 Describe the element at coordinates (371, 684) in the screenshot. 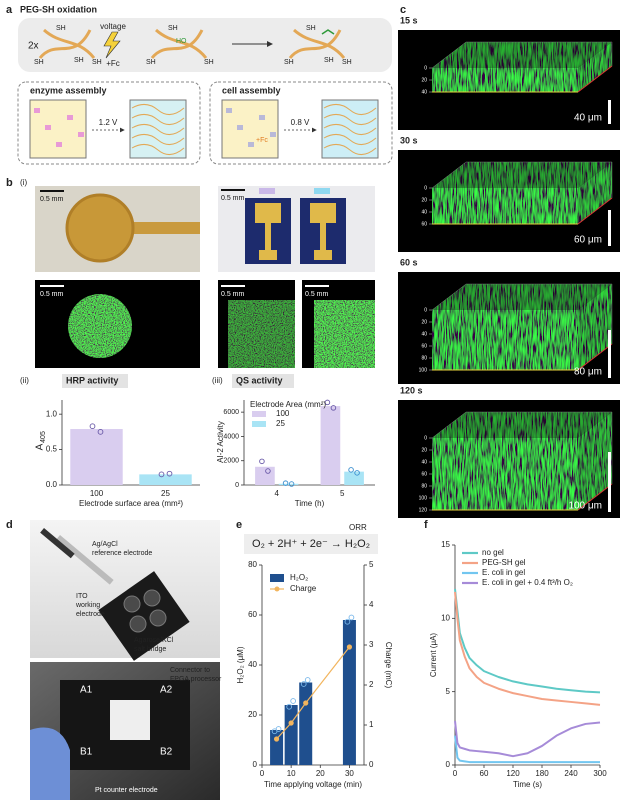

I see `y2-tick-label: 2` at that location.